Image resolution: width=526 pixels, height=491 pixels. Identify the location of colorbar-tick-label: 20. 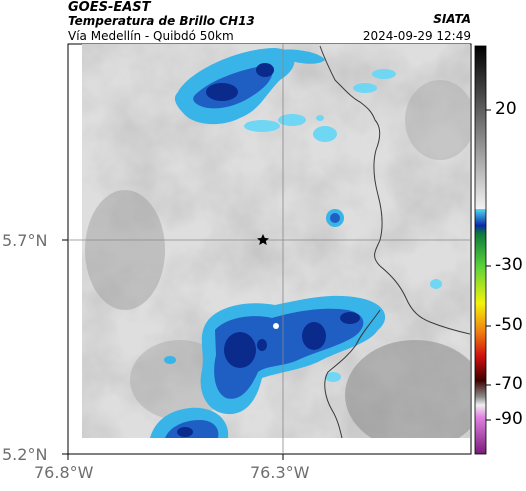
(506, 109).